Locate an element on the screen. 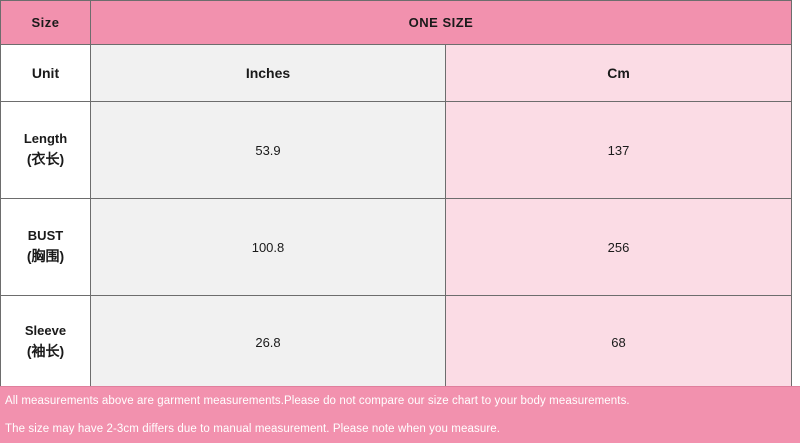 The image size is (800, 443). unit-label-cell: Unit is located at coordinates (45, 73).